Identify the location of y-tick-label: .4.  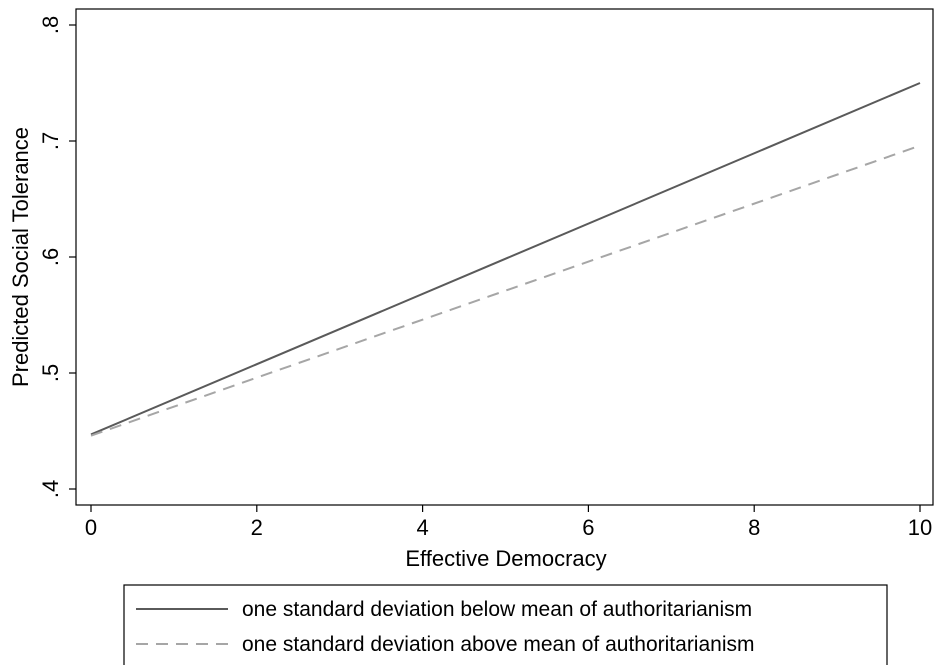
(50, 489).